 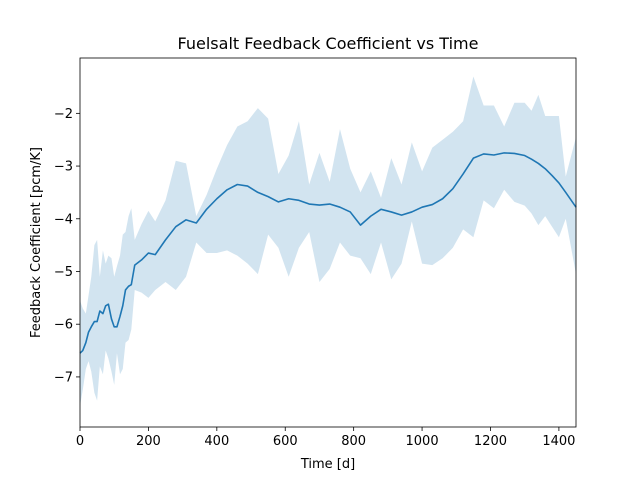 What do you see at coordinates (63, 272) in the screenshot?
I see `y-tick-label: −5` at bounding box center [63, 272].